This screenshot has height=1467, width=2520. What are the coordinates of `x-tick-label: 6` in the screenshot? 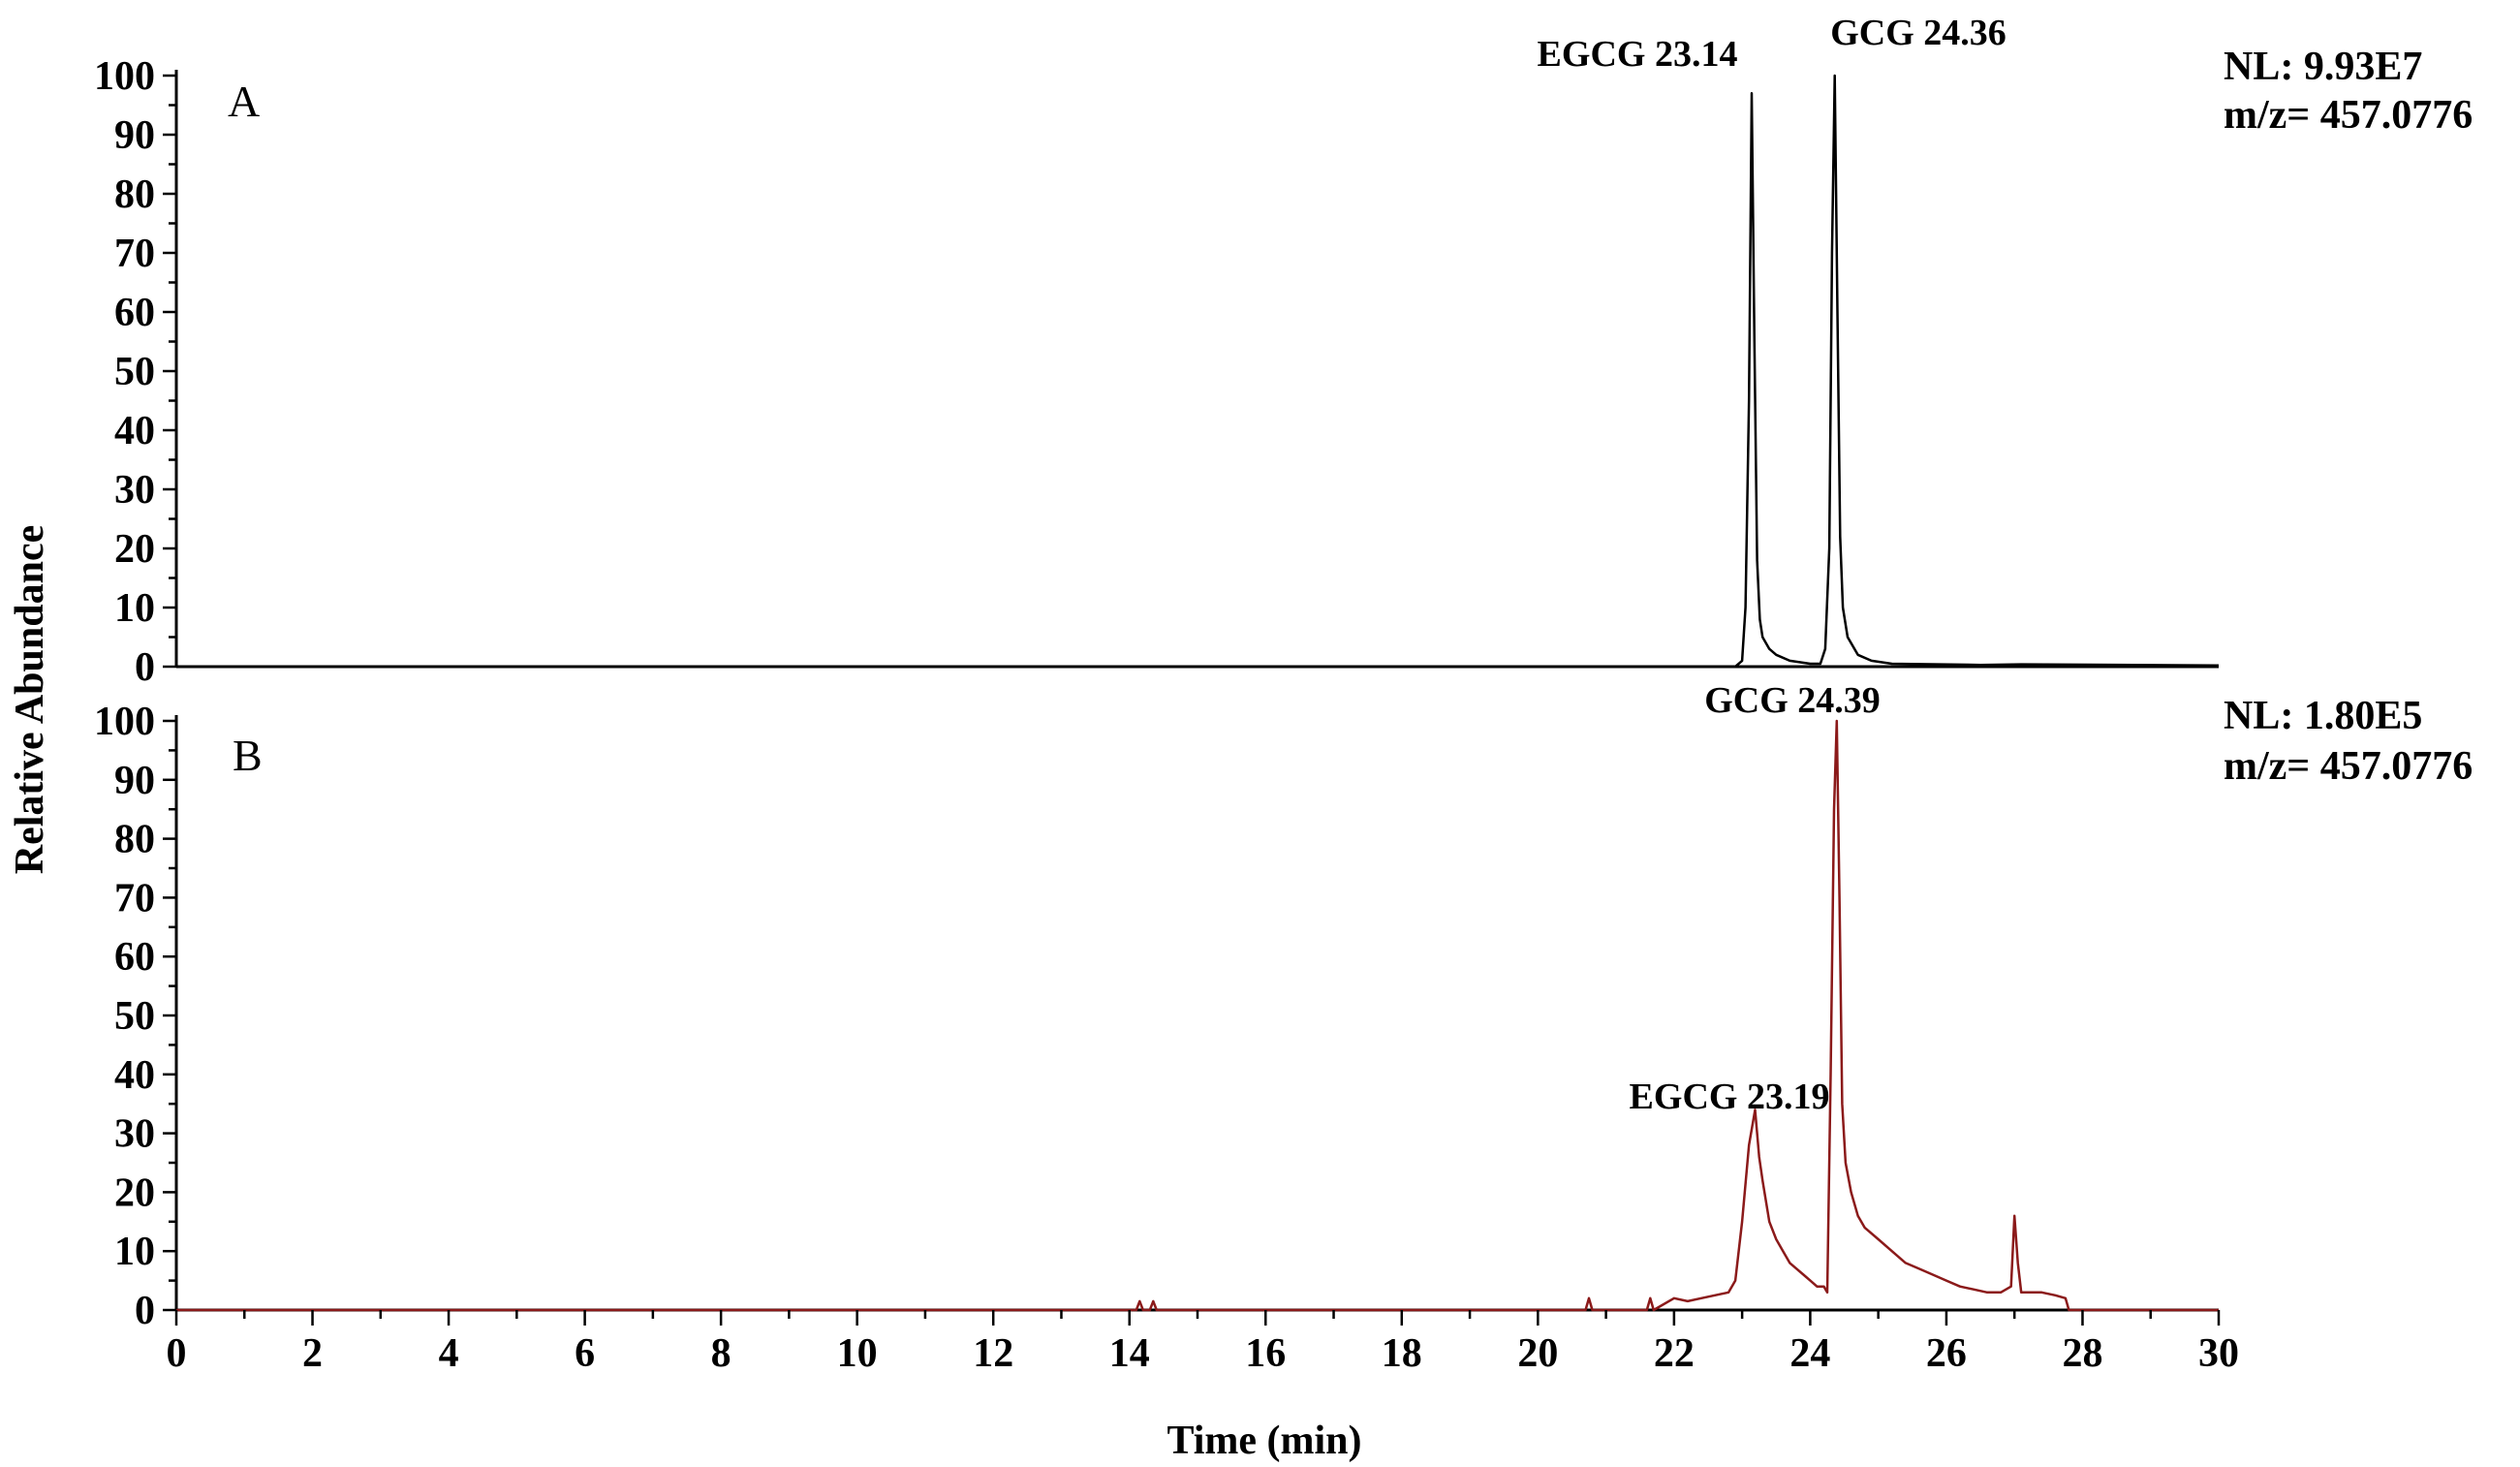 It's located at (585, 1353).